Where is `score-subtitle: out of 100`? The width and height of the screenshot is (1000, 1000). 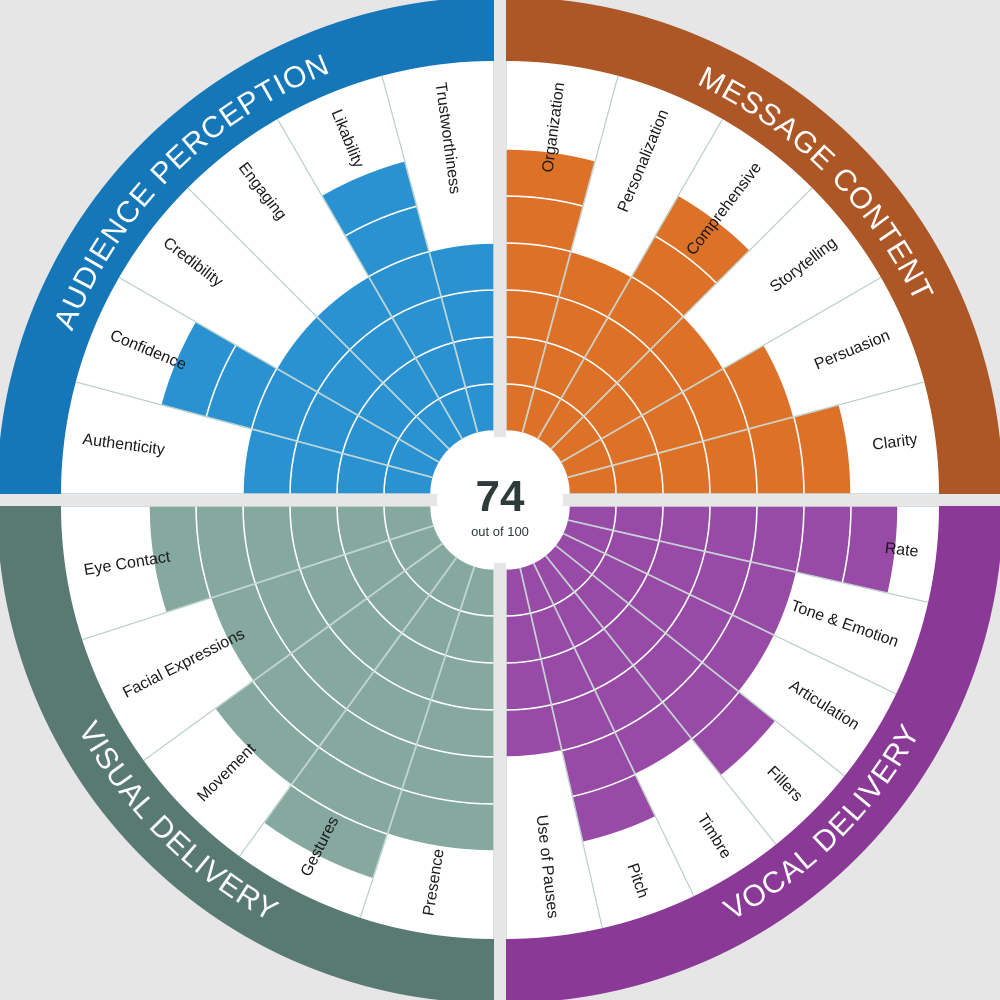
score-subtitle: out of 100 is located at coordinates (500, 531).